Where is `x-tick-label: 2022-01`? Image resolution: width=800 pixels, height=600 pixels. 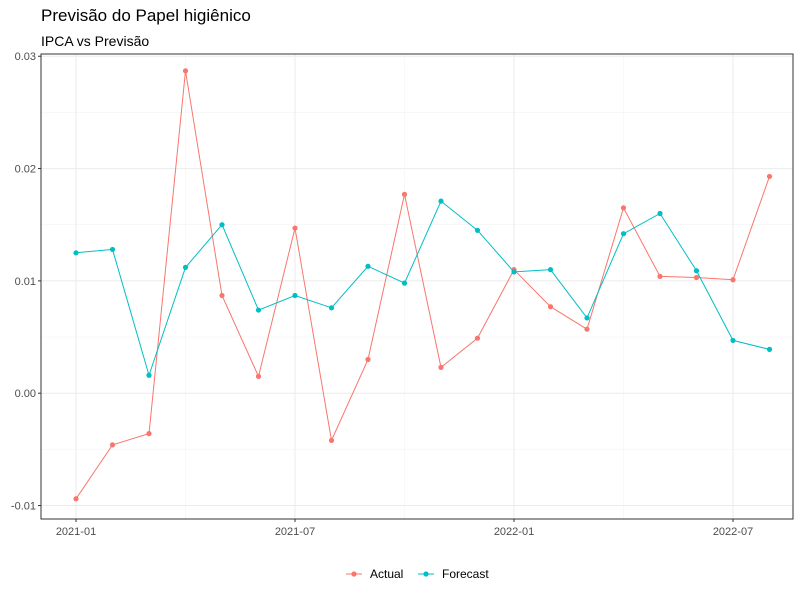
x-tick-label: 2022-01 is located at coordinates (514, 532).